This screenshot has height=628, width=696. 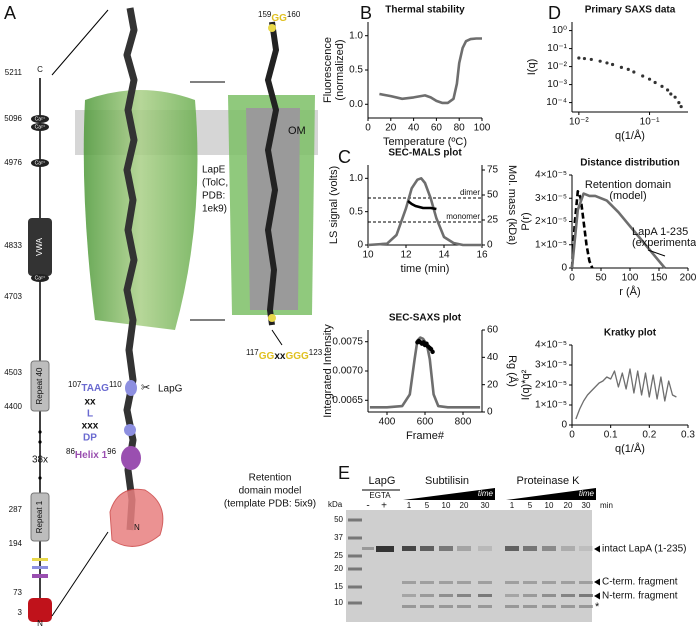 I want to click on arrowhead, so click(x=597, y=582).